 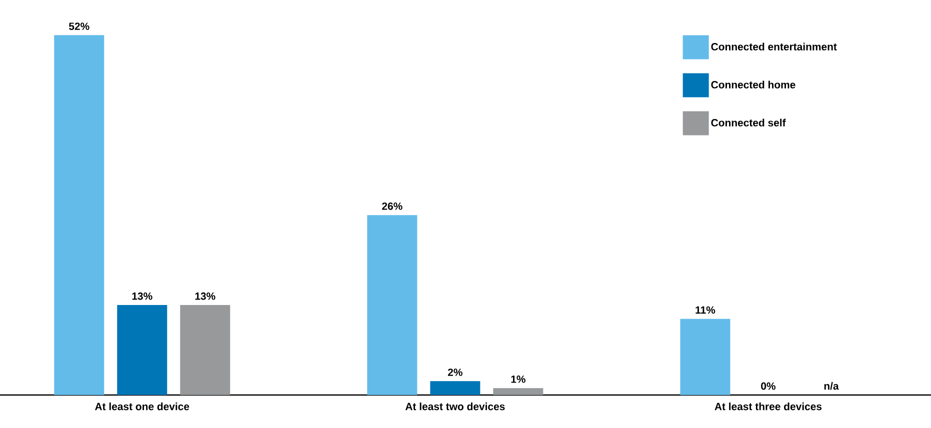 I want to click on data-label: 11%, so click(x=706, y=310).